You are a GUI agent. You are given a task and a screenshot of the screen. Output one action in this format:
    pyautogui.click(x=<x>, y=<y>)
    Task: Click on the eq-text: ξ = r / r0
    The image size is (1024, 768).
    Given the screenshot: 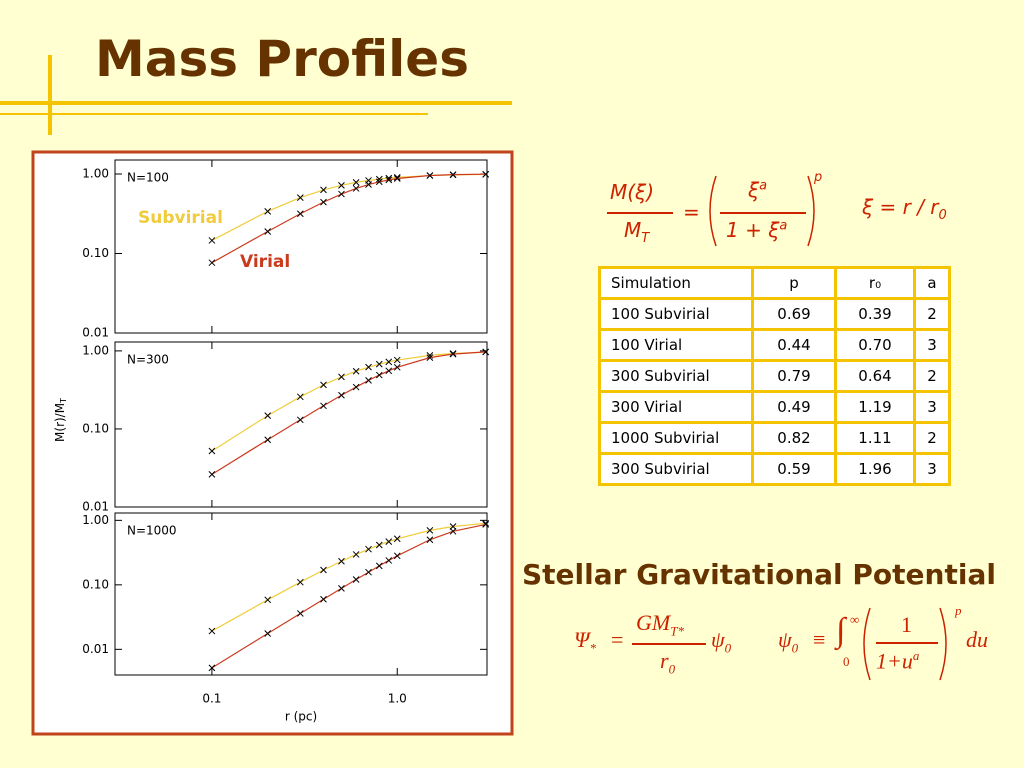 What is the action you would take?
    pyautogui.click(x=904, y=209)
    